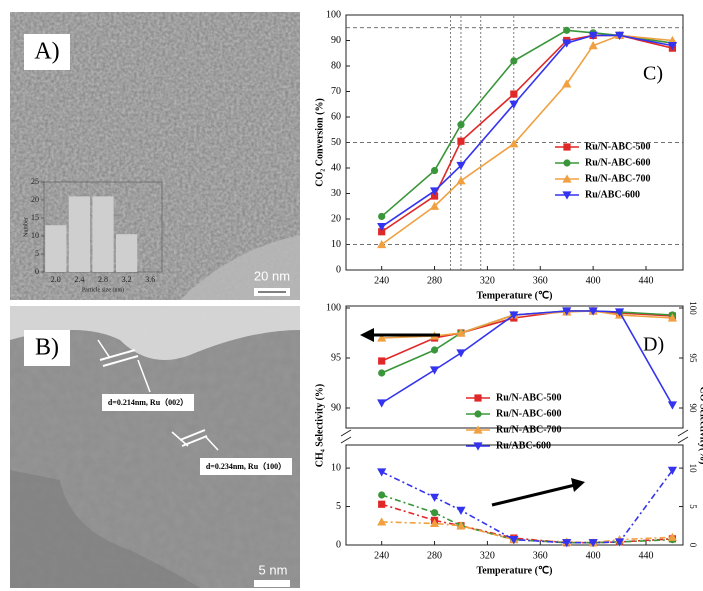 The image size is (703, 591). Describe the element at coordinates (336, 40) in the screenshot. I see `y-tick-label: 90` at that location.